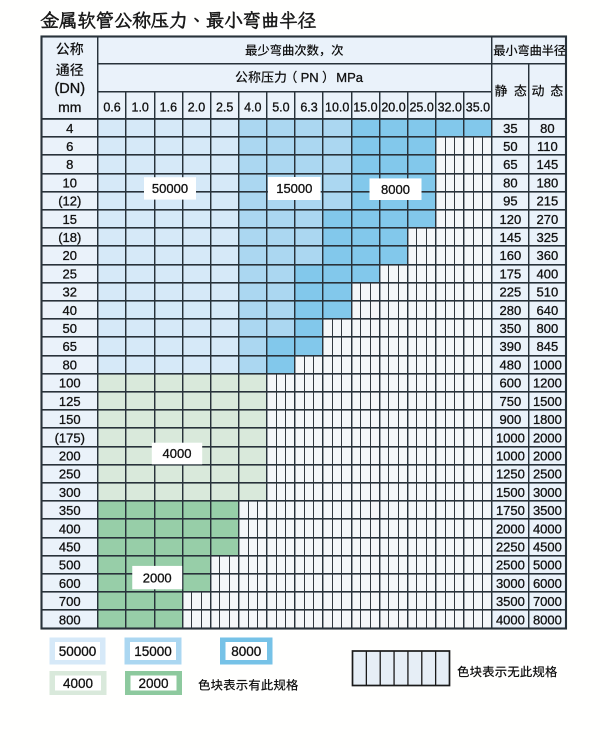  Describe the element at coordinates (70, 292) in the screenshot. I see `svg-text: 32` at that location.